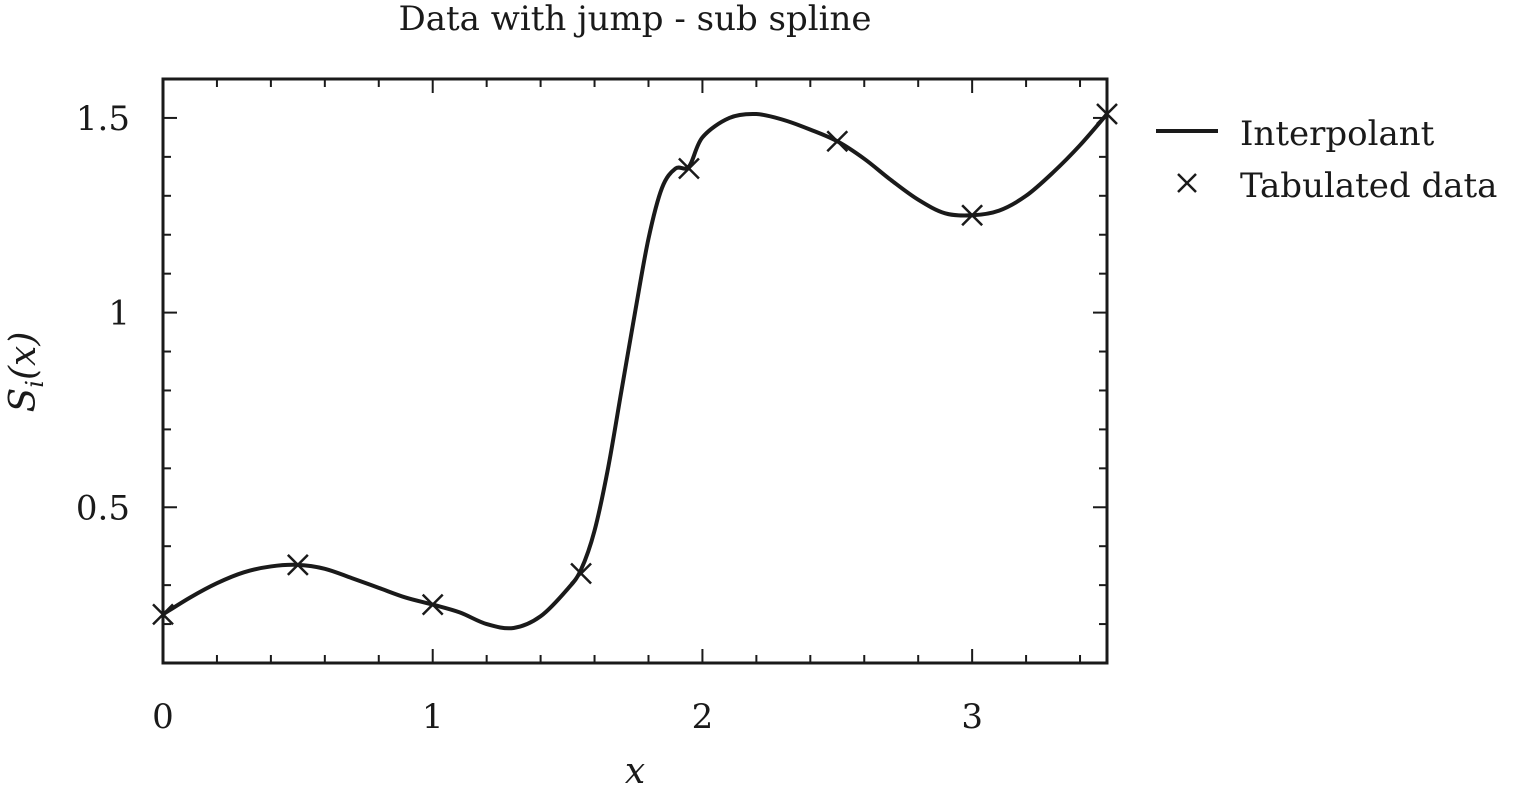 The height and width of the screenshot is (787, 1517). What do you see at coordinates (1326, 160) in the screenshot?
I see `legend: Interpolant Tabulated data` at bounding box center [1326, 160].